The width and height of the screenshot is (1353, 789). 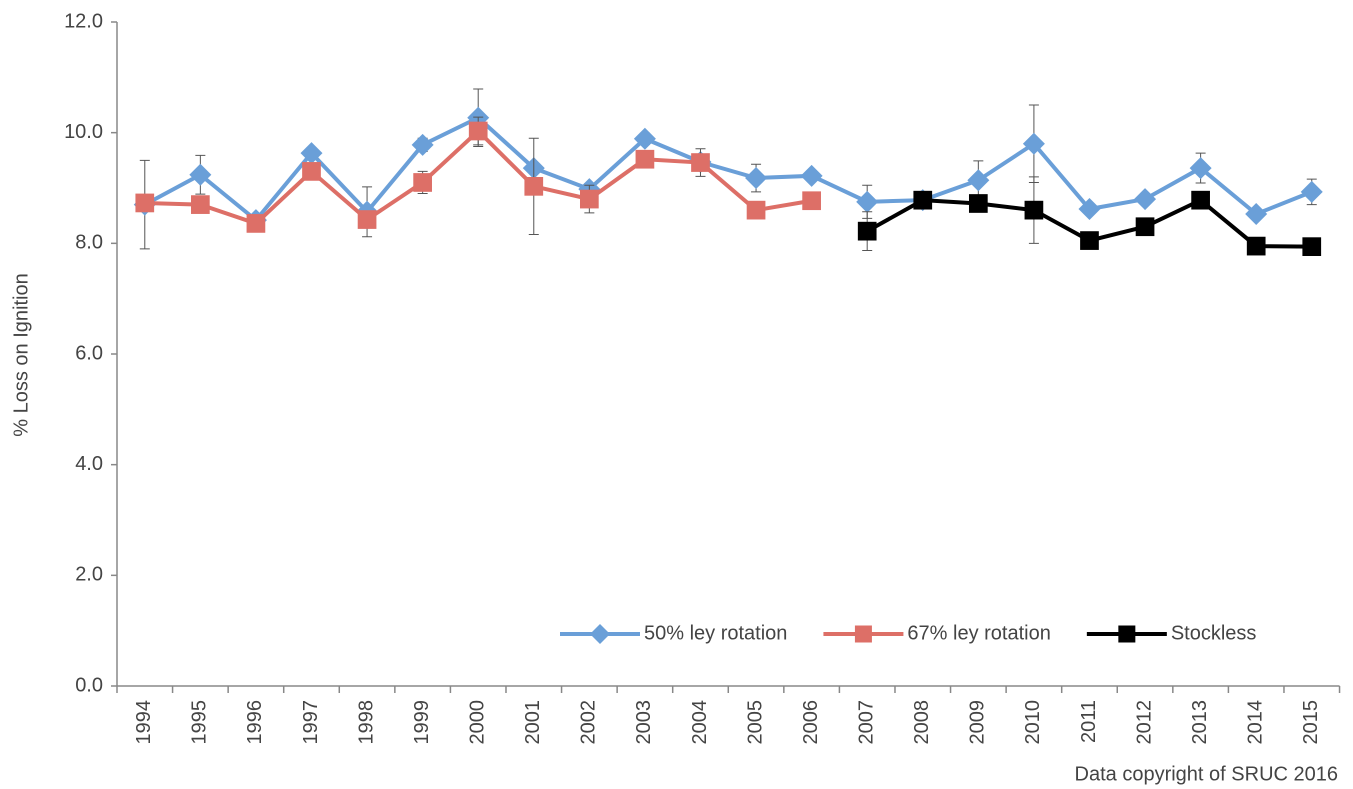 What do you see at coordinates (1214, 633) in the screenshot?
I see `legend-label: Stockless` at bounding box center [1214, 633].